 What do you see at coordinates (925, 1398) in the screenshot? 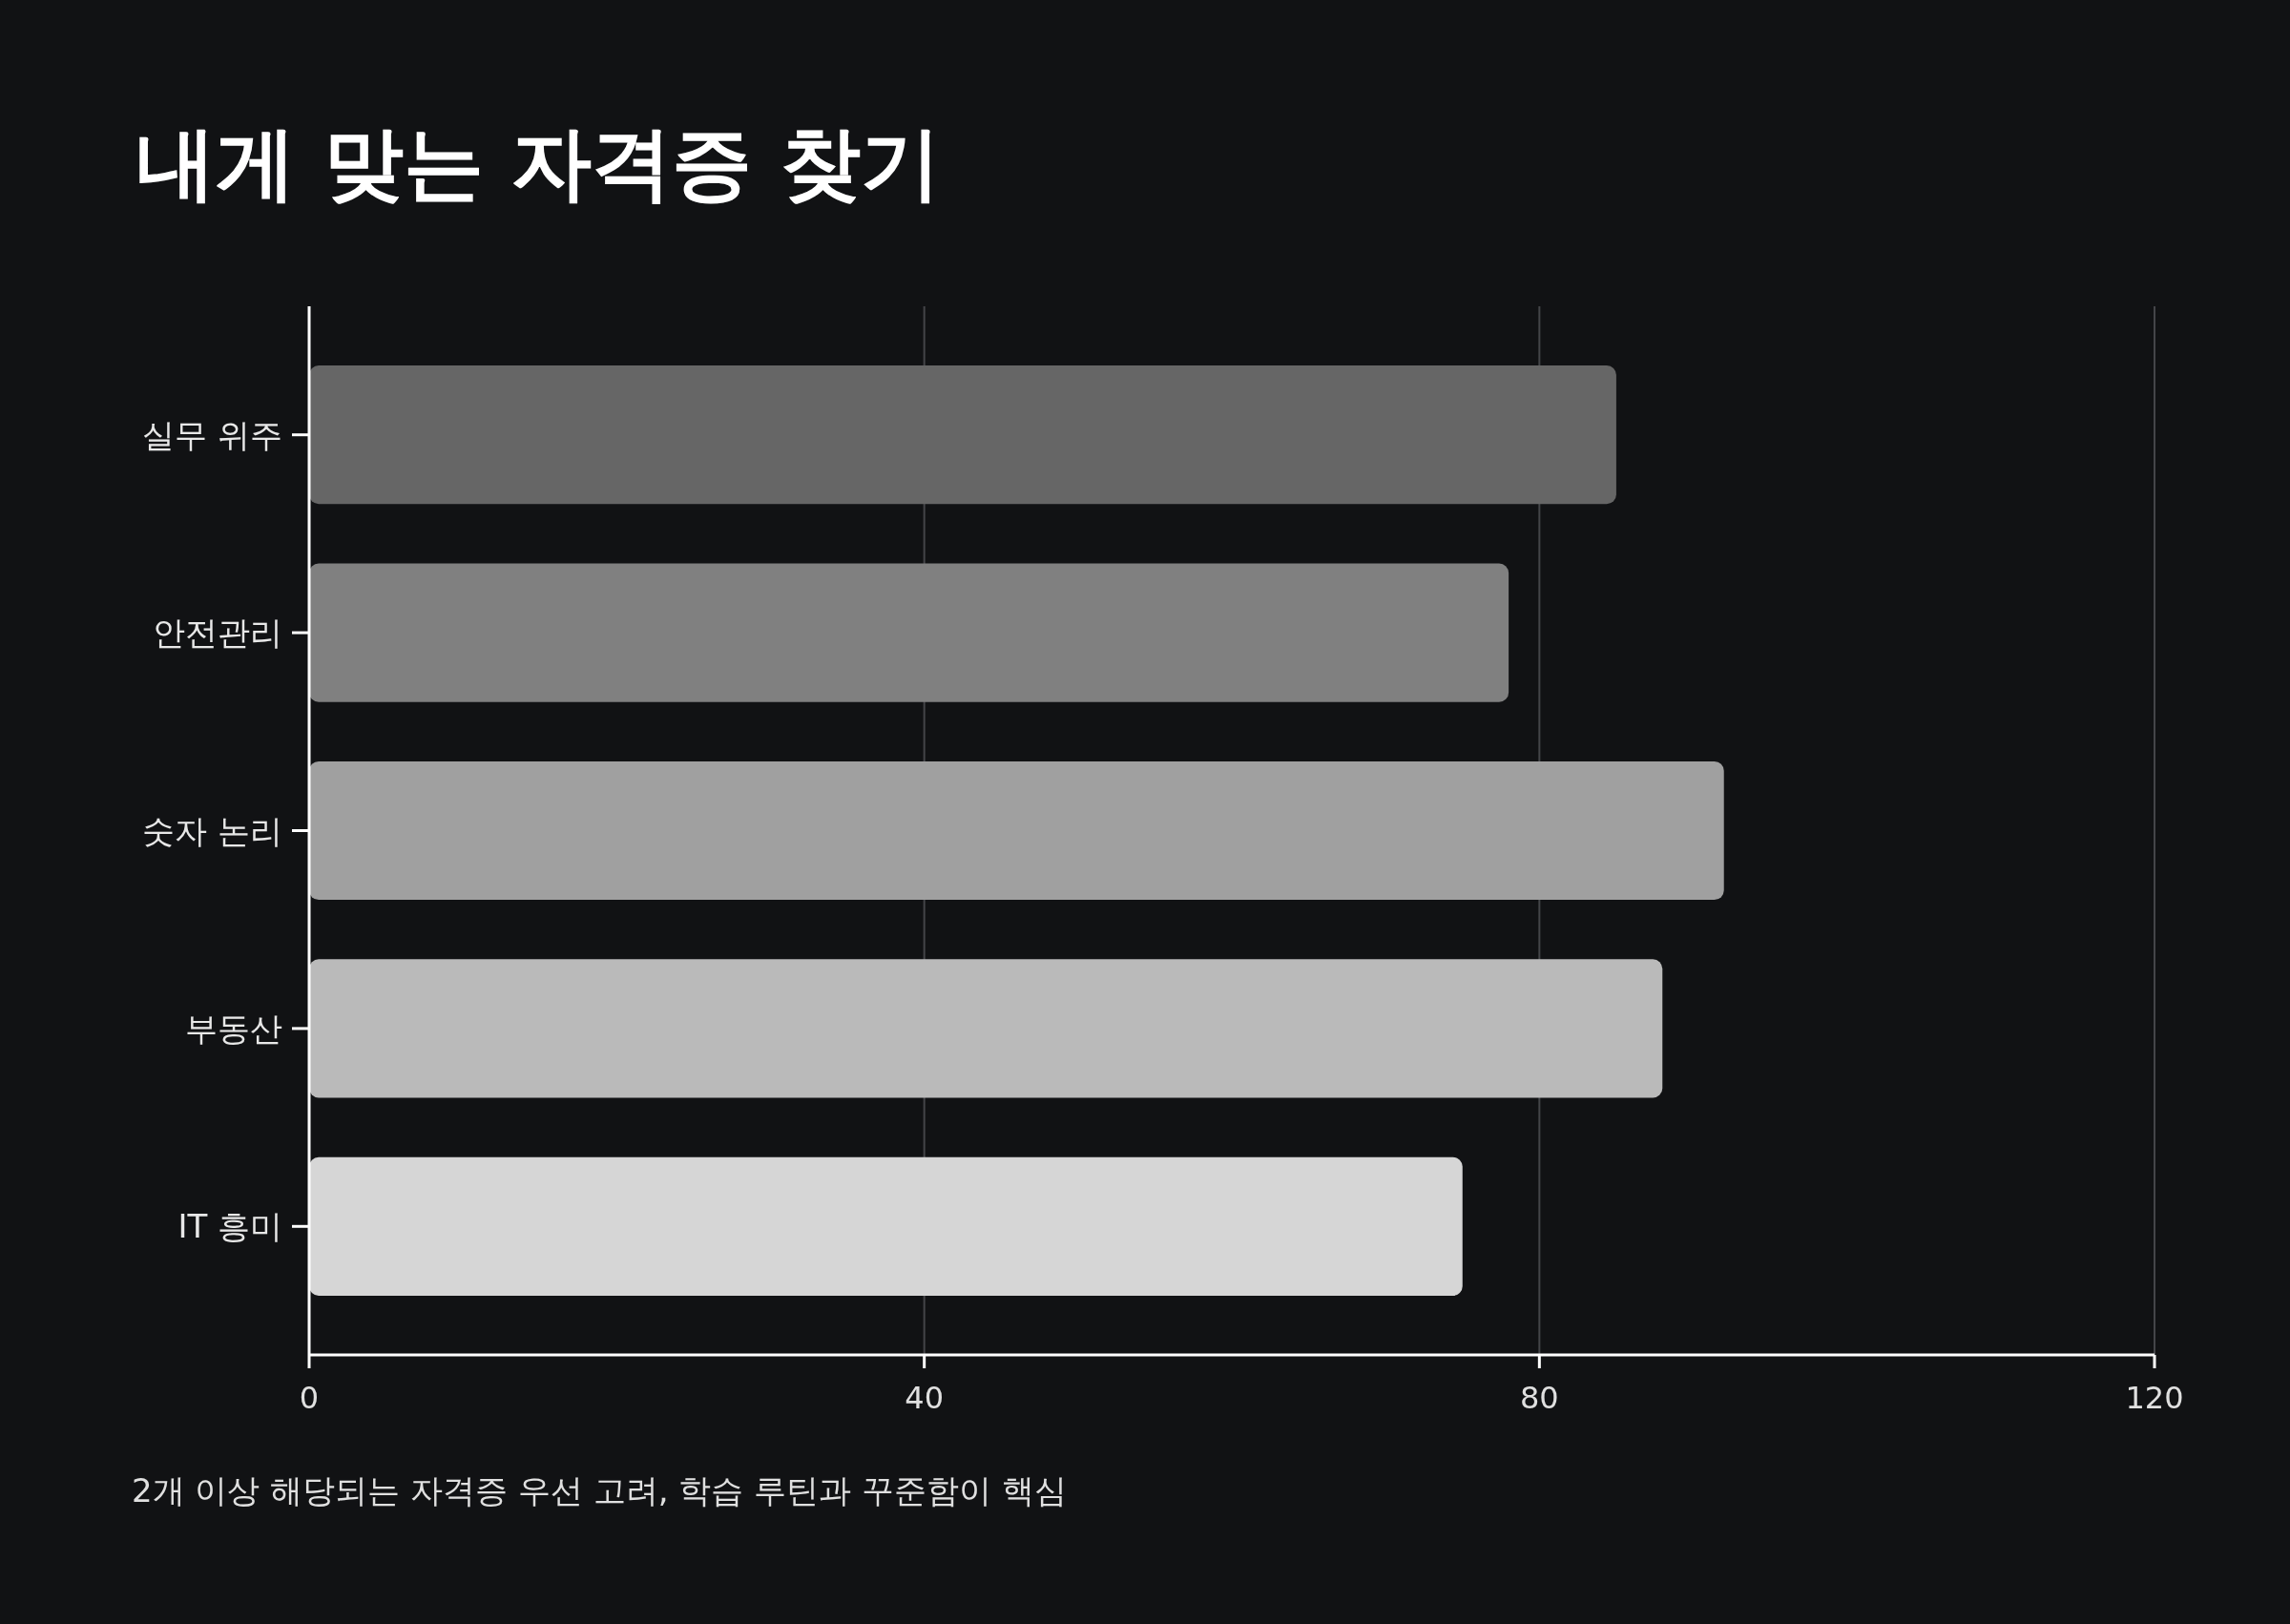
I see `x-tick-label: 40` at bounding box center [925, 1398].